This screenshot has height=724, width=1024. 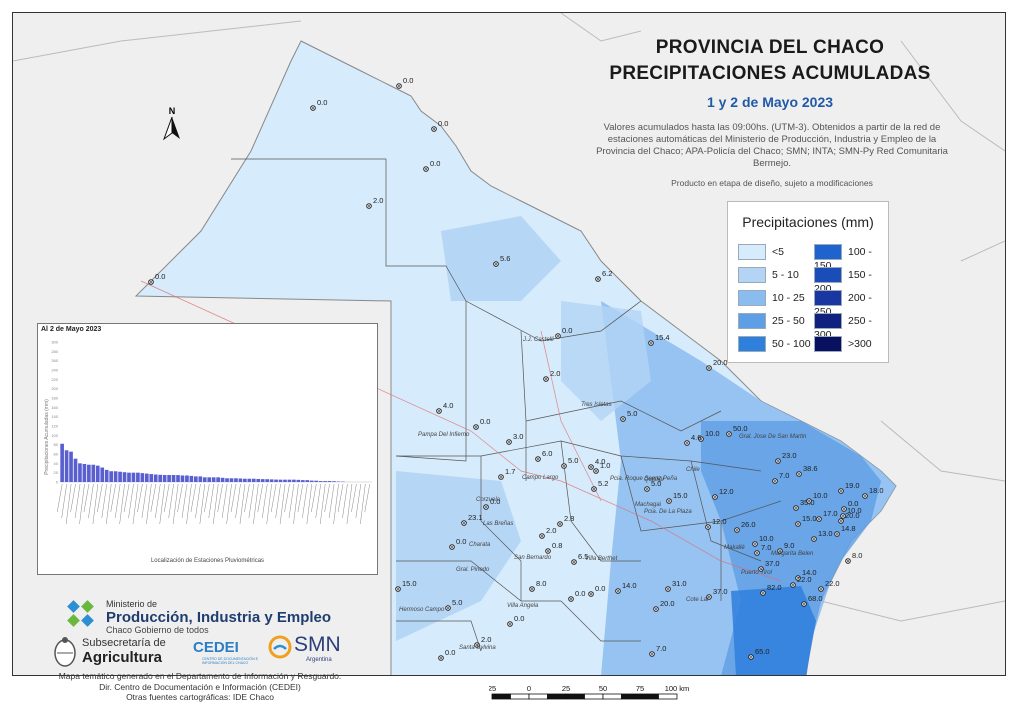 I want to click on legend-label: 10 - 25, so click(x=788, y=297).